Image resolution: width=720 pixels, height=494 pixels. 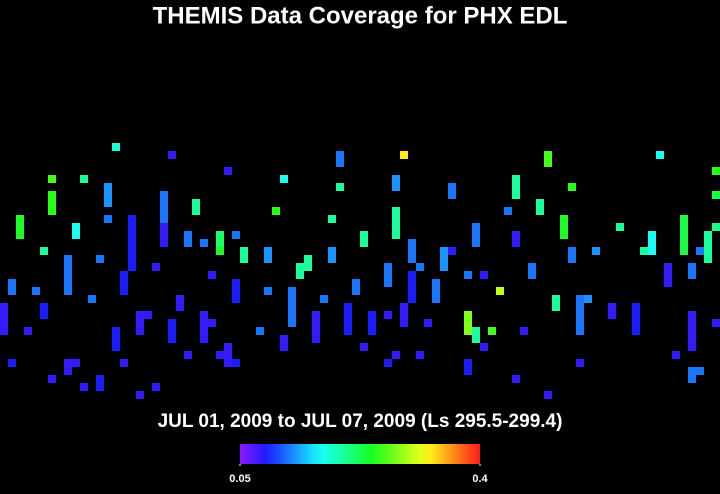 What do you see at coordinates (360, 15) in the screenshot?
I see `chart-title: THEMIS Data Coverage for PHX EDL` at bounding box center [360, 15].